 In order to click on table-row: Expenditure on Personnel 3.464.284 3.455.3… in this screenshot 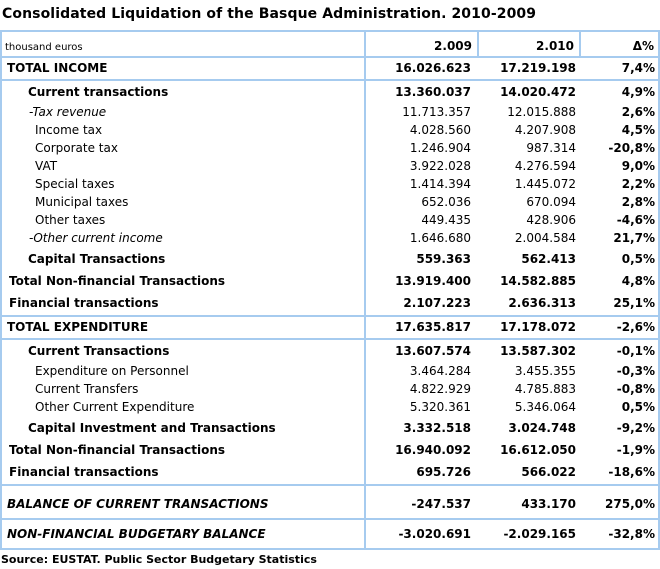, I will do `click(330, 372)`.